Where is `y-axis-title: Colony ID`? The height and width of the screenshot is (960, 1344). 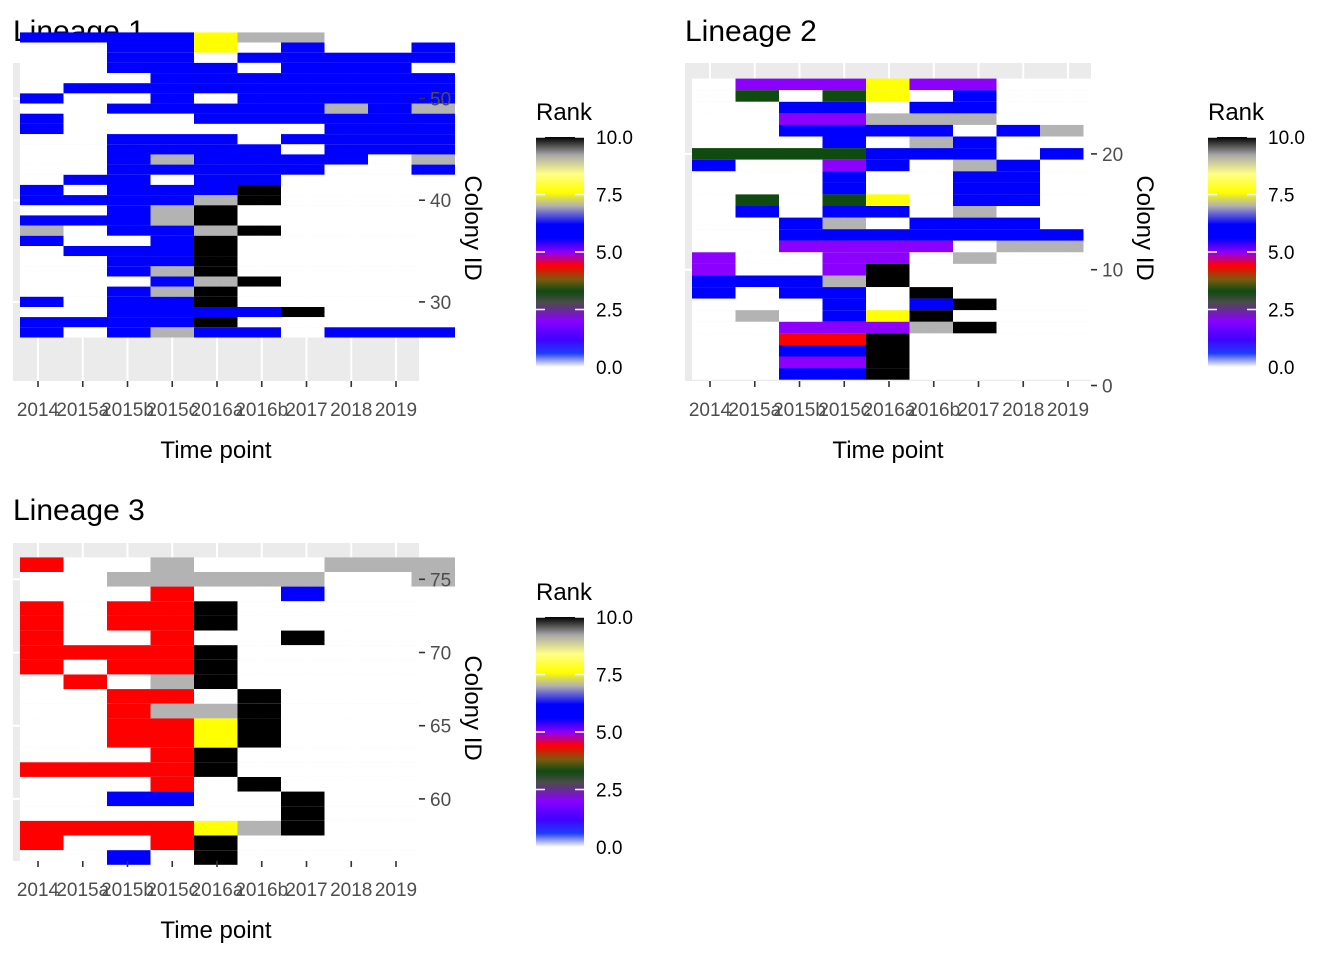
y-axis-title: Colony ID is located at coordinates (472, 227).